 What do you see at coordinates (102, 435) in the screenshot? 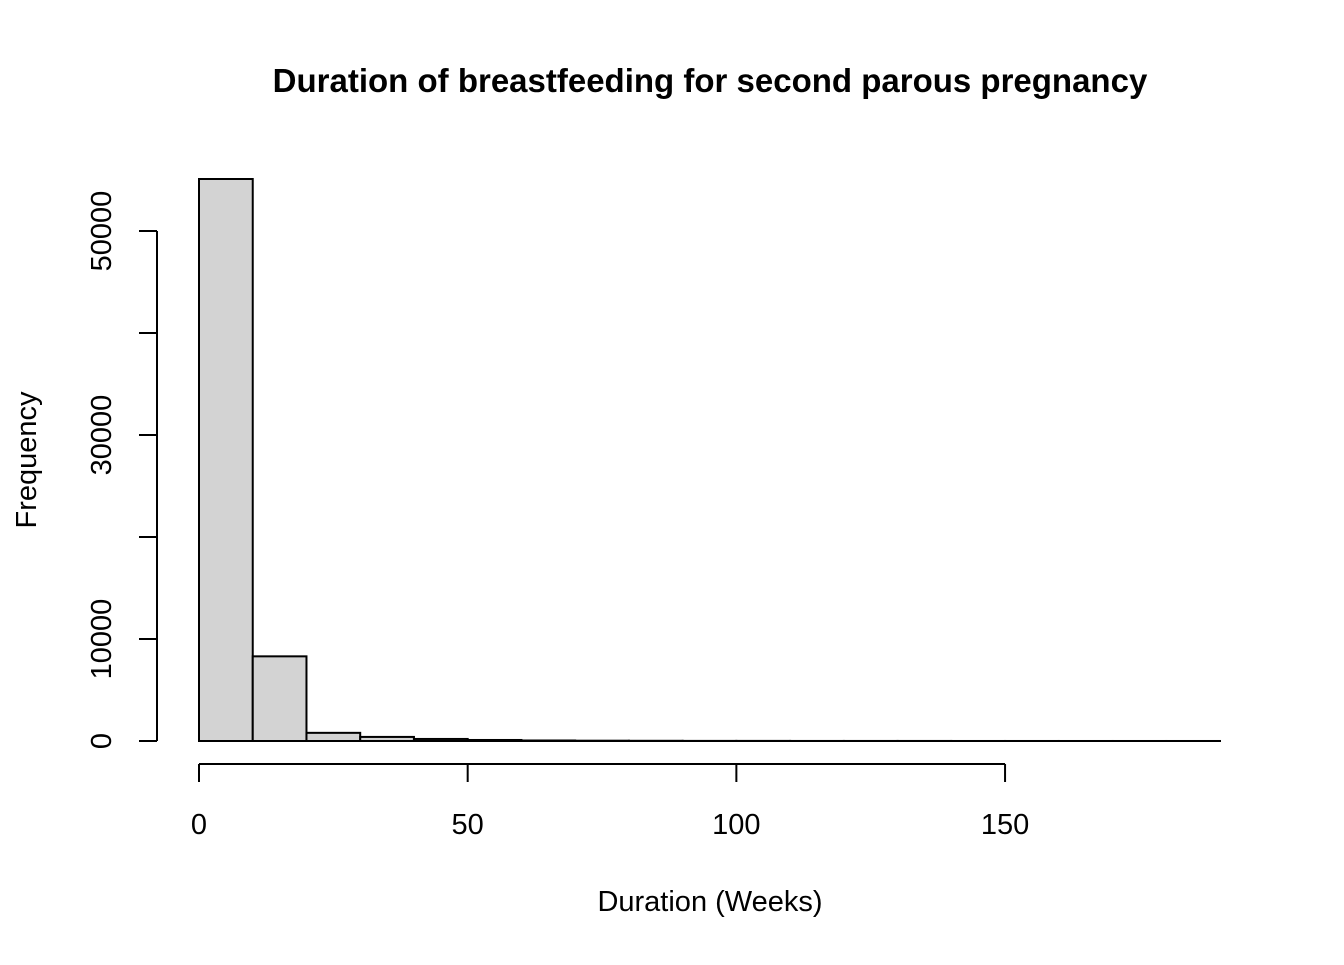
I see `y-tick-label: 30000` at bounding box center [102, 435].